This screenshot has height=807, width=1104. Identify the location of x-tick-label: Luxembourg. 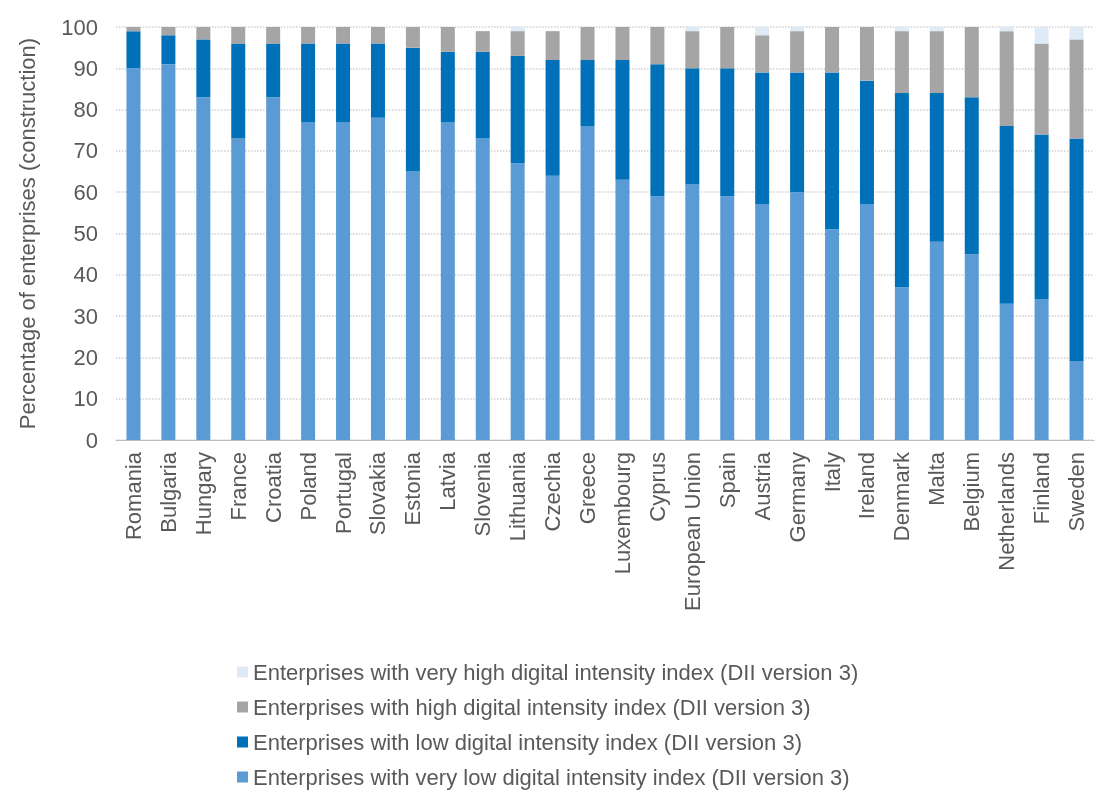
(622, 513).